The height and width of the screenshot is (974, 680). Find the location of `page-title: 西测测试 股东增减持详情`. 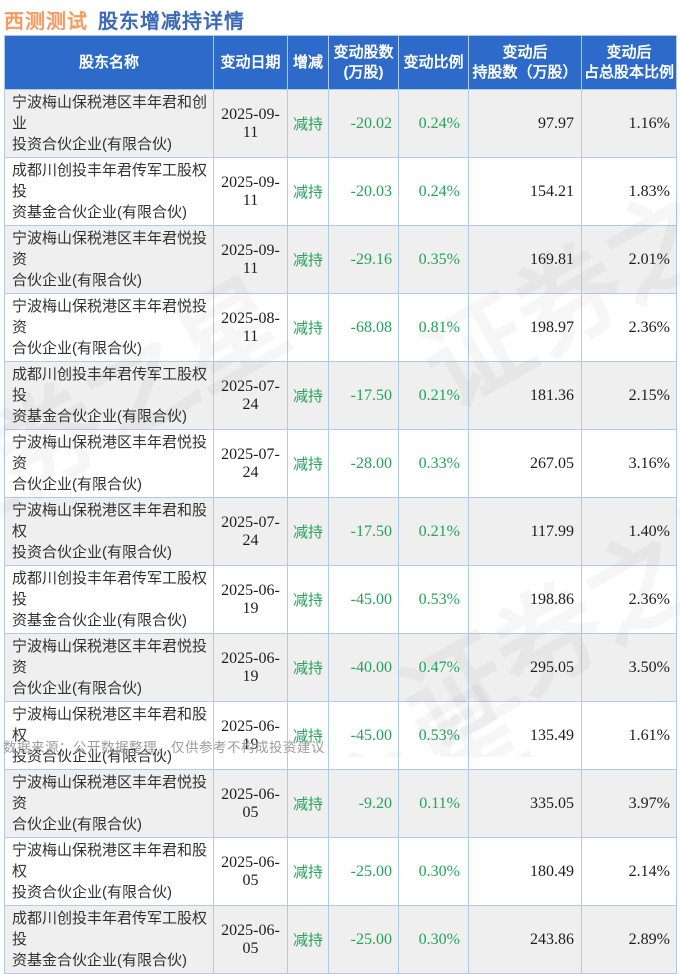

page-title: 西测测试 股东增减持详情 is located at coordinates (124, 19).